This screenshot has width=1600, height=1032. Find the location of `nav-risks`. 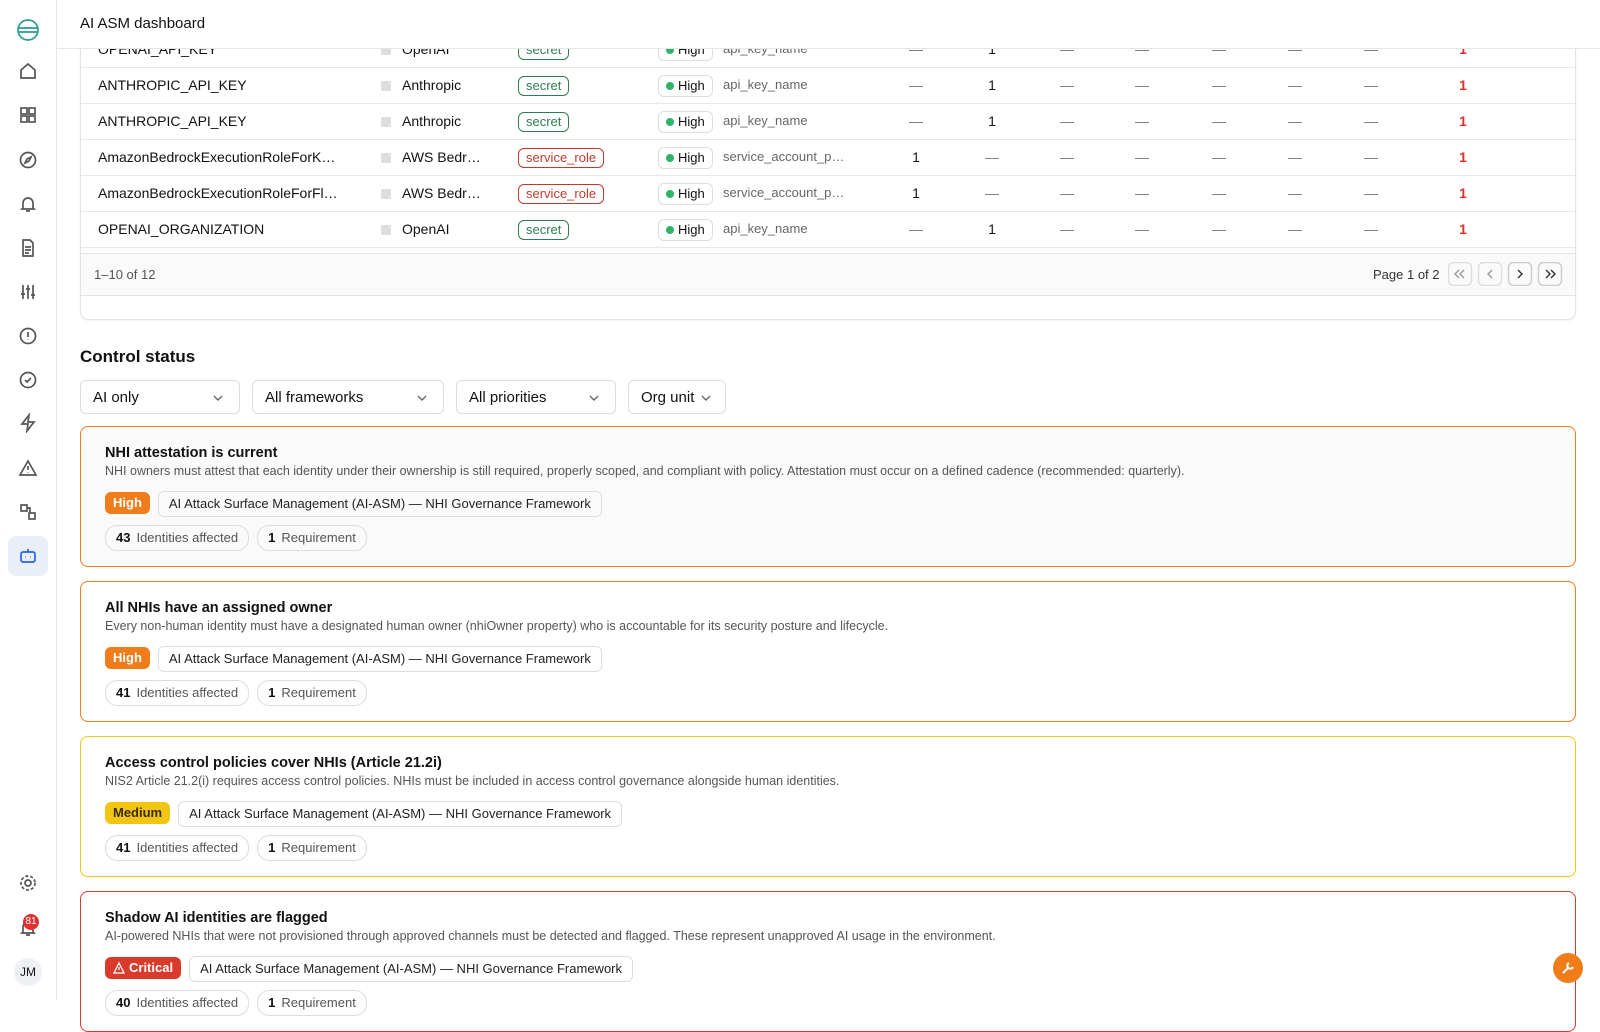

nav-risks is located at coordinates (28, 468).